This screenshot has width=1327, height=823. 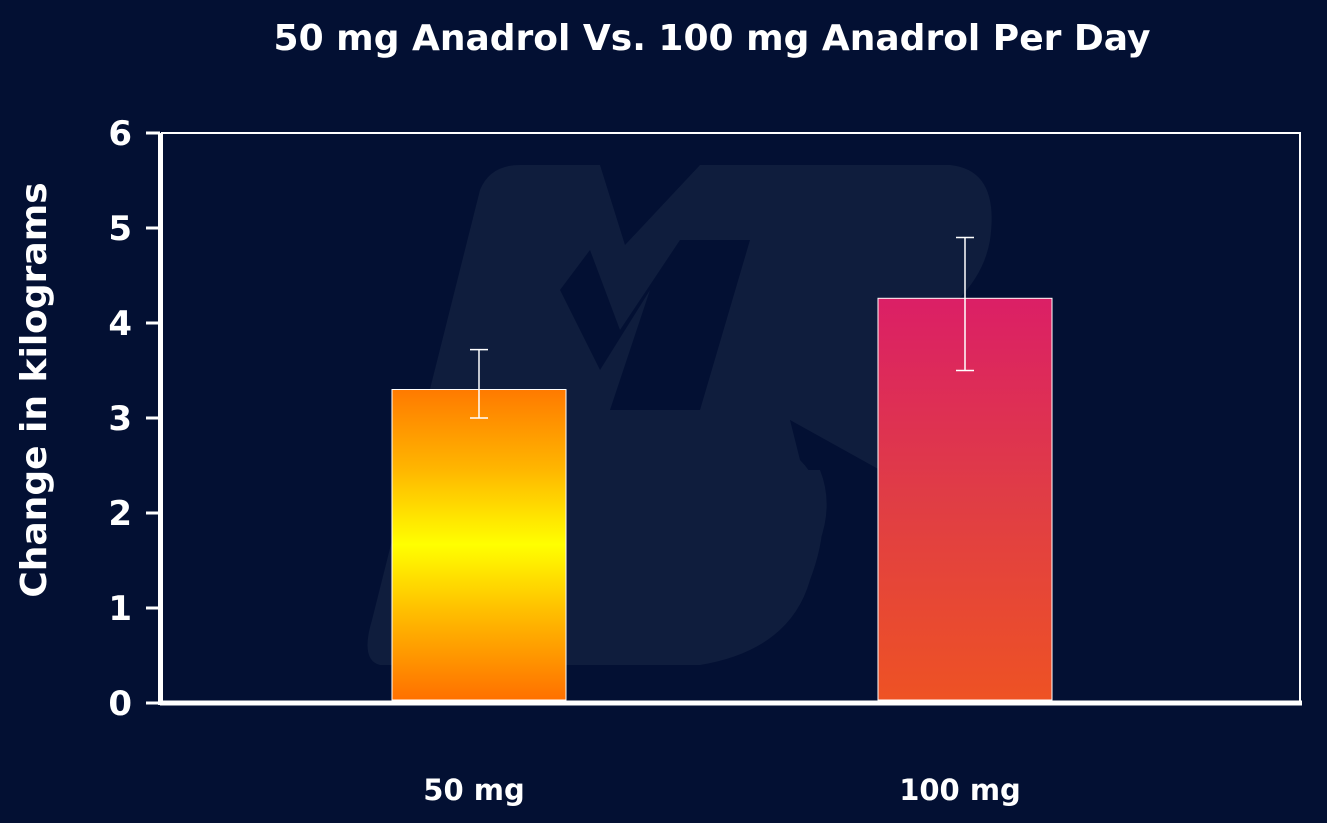 What do you see at coordinates (134, 419) in the screenshot?
I see `y-axis-ticks: 0 1 2 3 4 5 6` at bounding box center [134, 419].